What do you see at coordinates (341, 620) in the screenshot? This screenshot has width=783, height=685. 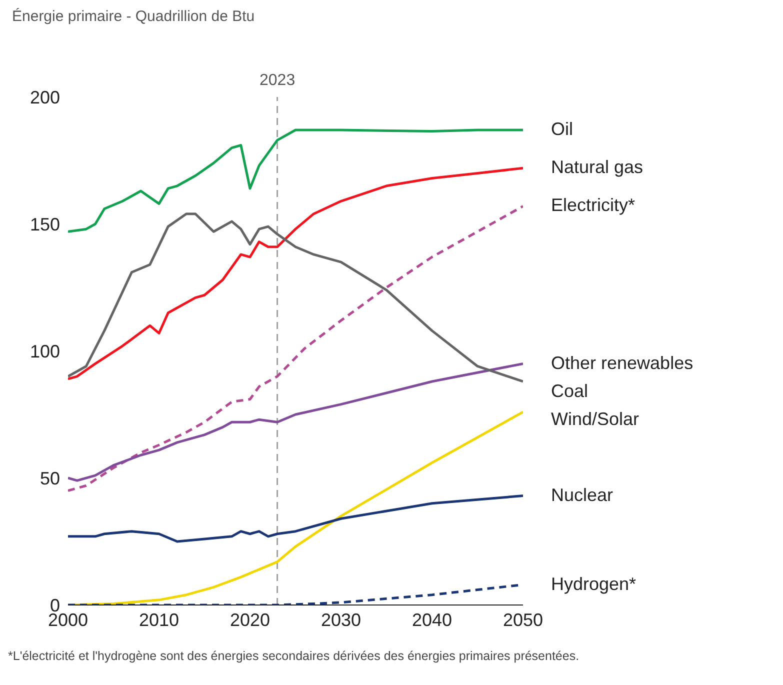 I see `x-tick-label: 2030` at bounding box center [341, 620].